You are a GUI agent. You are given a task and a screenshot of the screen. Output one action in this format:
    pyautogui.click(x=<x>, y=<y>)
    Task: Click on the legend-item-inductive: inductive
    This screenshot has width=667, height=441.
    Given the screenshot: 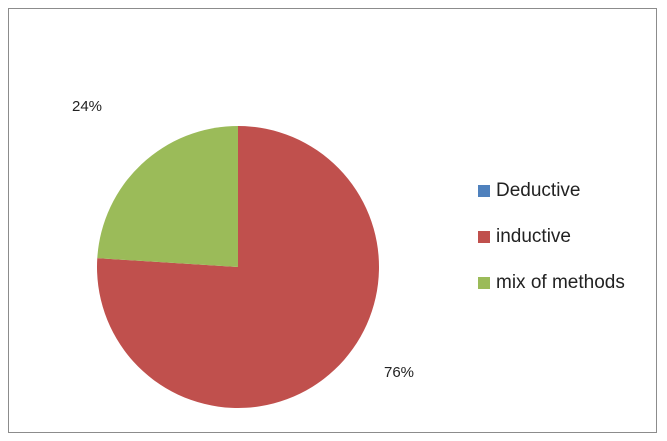 What is the action you would take?
    pyautogui.click(x=551, y=237)
    